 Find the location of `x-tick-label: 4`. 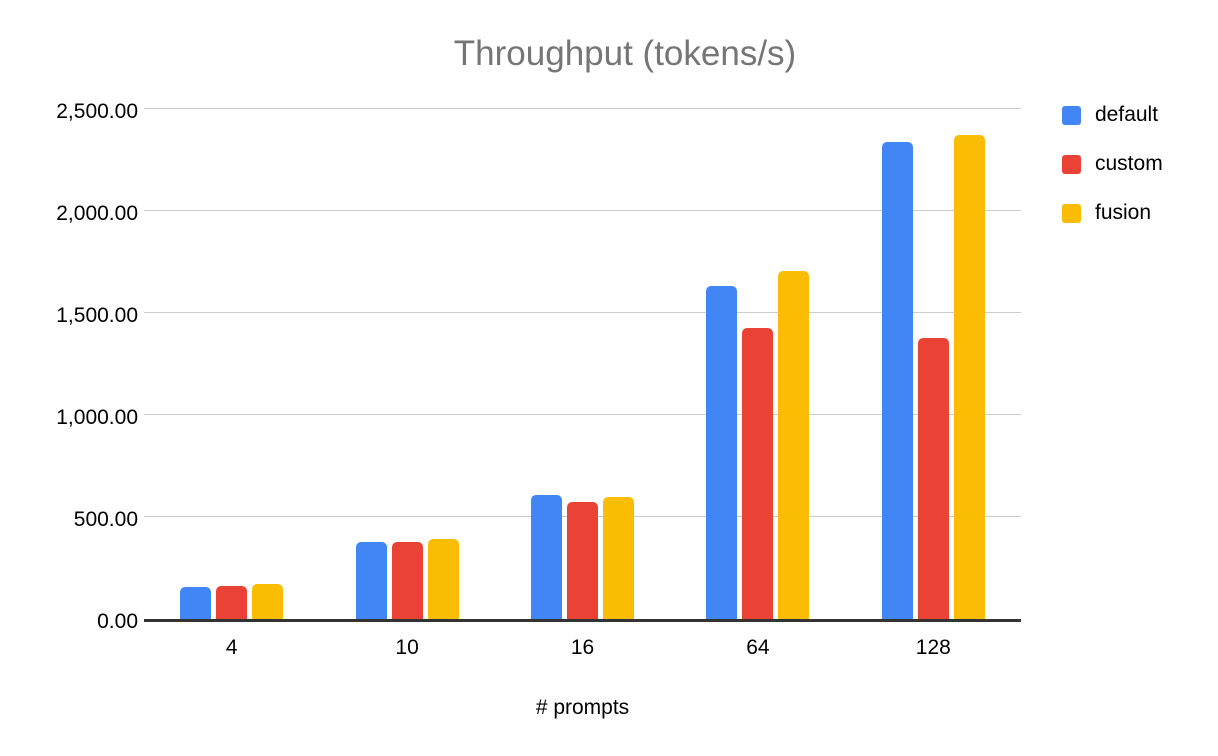

x-tick-label: 4 is located at coordinates (231, 647).